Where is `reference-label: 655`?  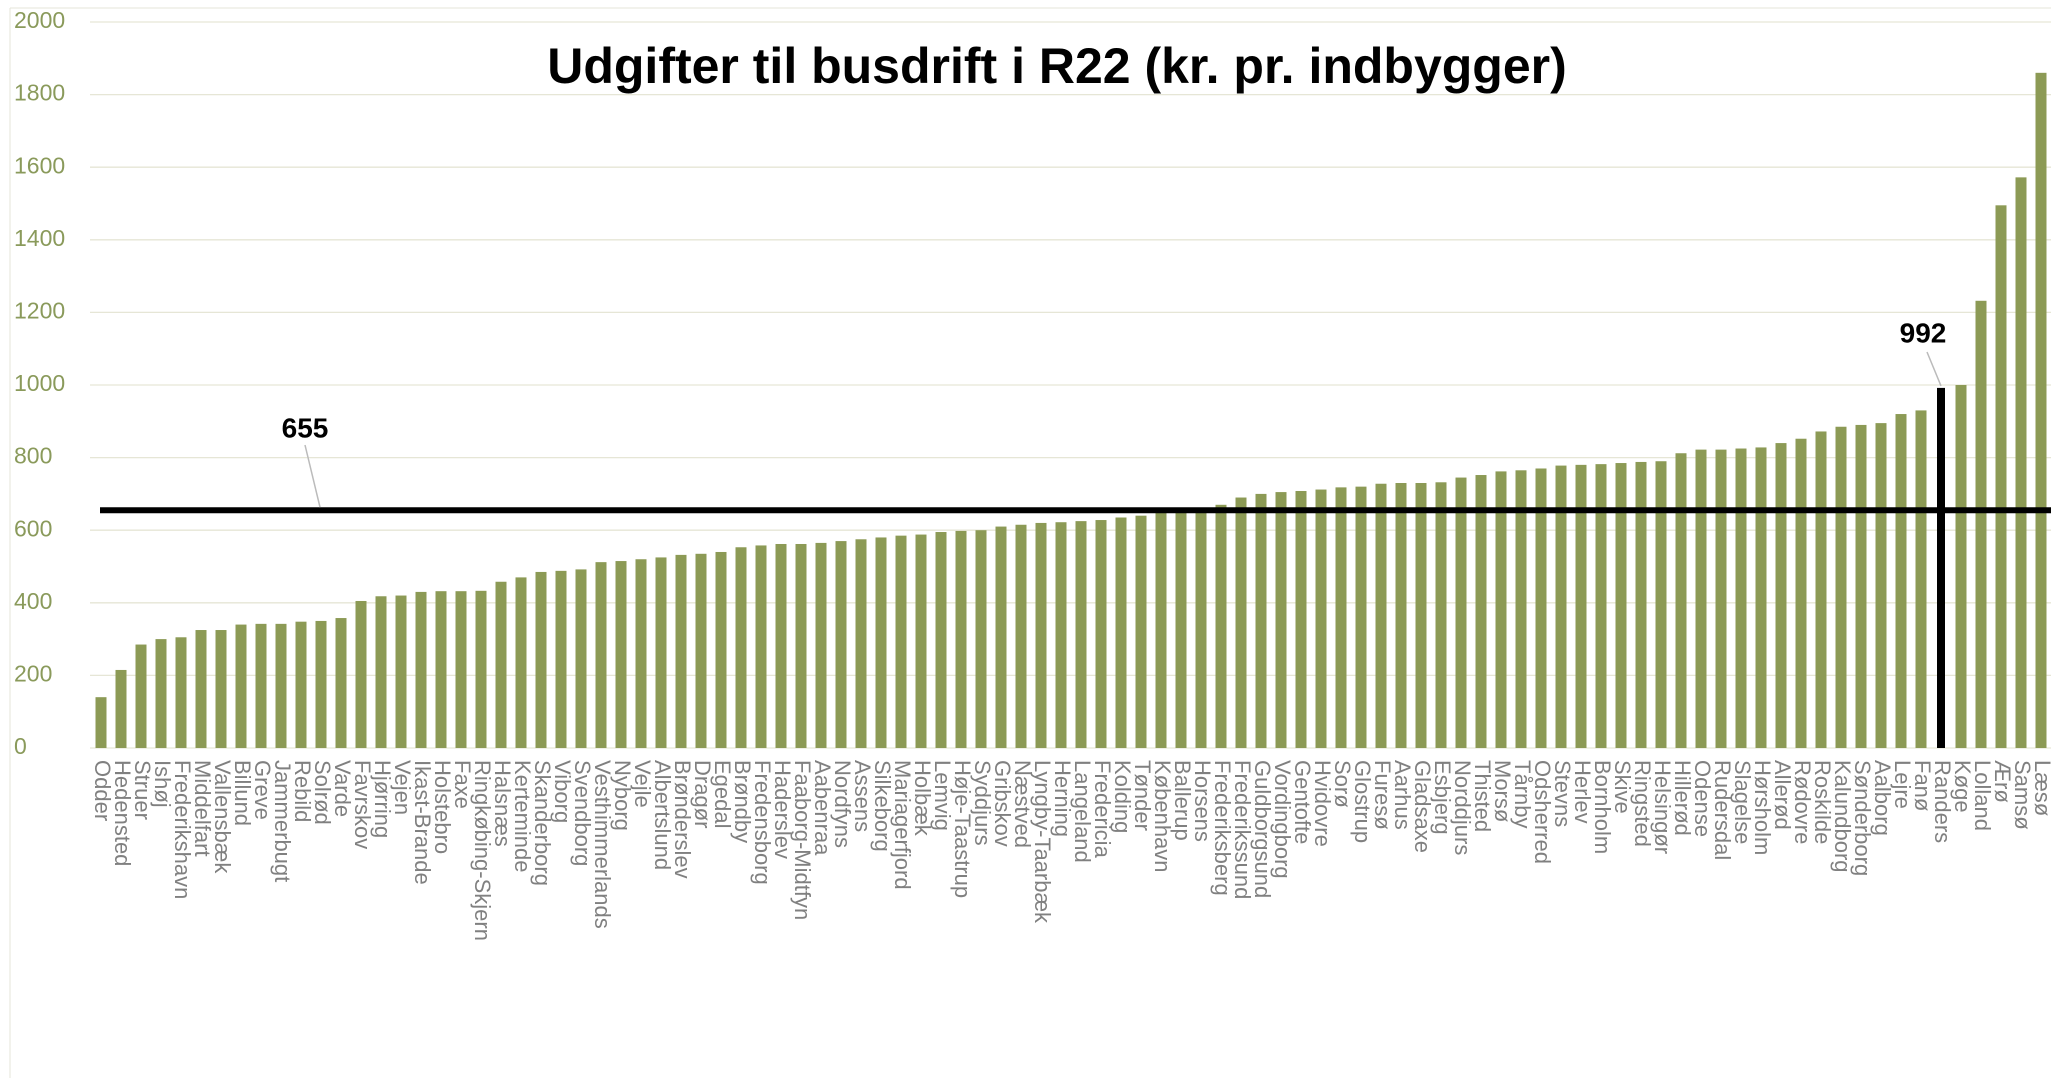 reference-label: 655 is located at coordinates (305, 427).